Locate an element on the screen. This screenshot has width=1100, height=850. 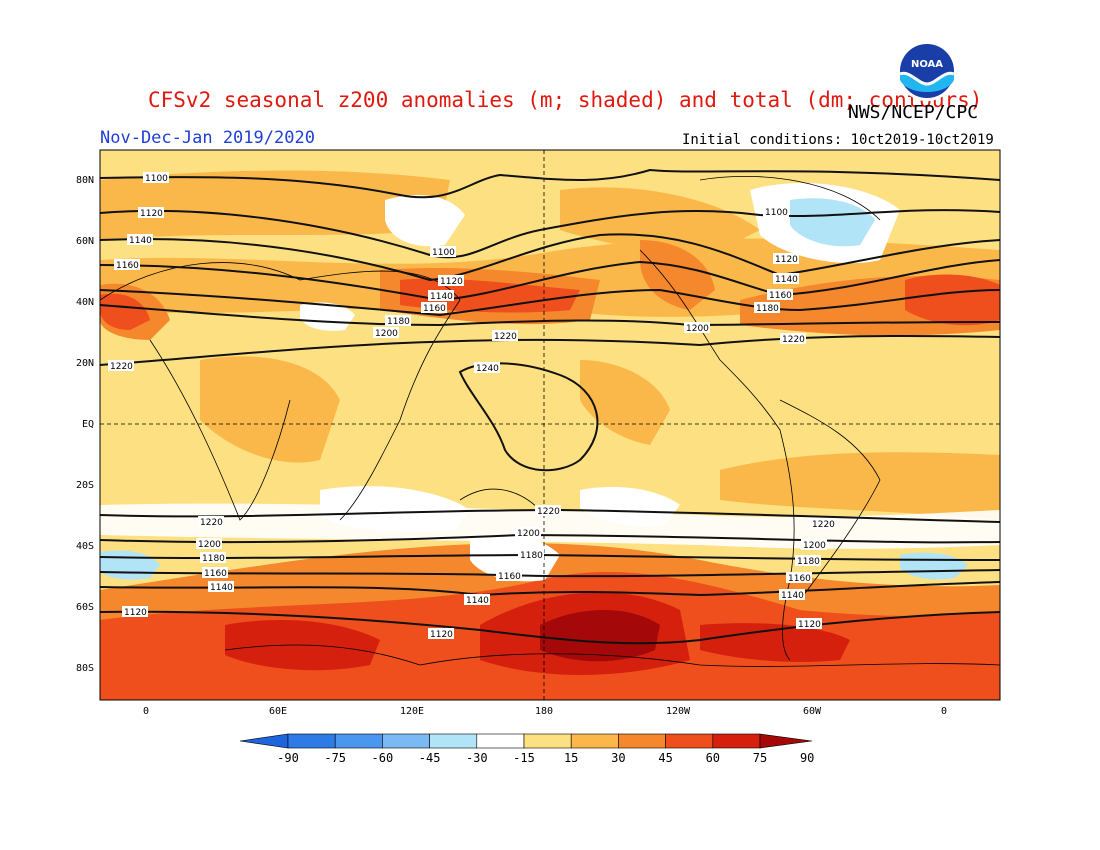
lat-label: 20S is located at coordinates (84, 485).